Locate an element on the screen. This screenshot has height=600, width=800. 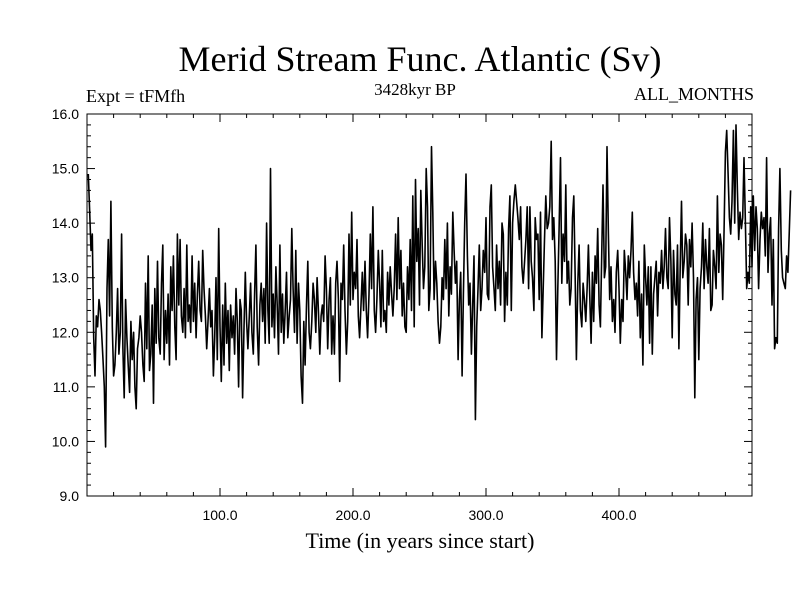
y-tick-label: 14.0 is located at coordinates (65, 223).